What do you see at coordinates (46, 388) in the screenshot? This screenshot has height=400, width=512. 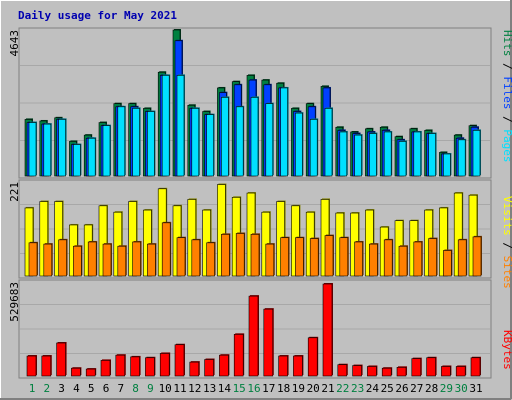 I see `day-label-2: 2` at bounding box center [46, 388].